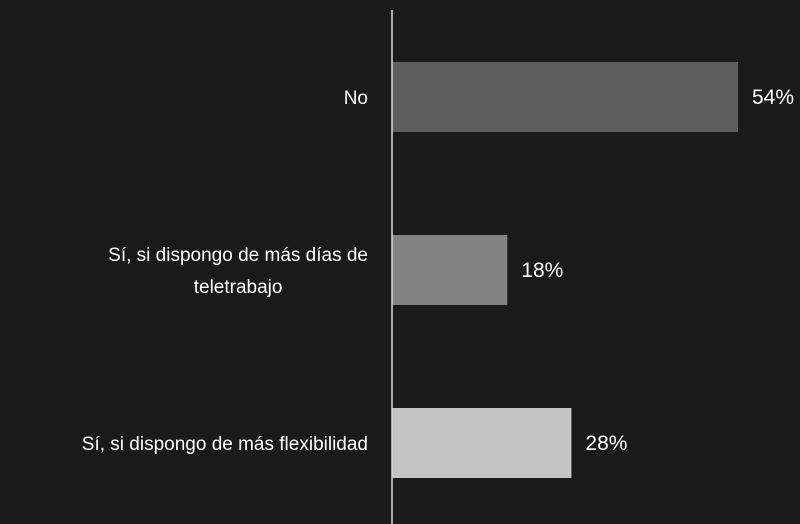  What do you see at coordinates (238, 255) in the screenshot?
I see `category-label-line: Sí, si dispongo de más días de` at bounding box center [238, 255].